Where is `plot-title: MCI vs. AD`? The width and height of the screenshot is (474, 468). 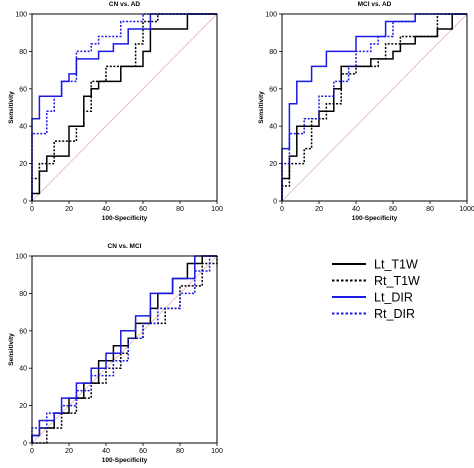 plot-title: MCI vs. AD is located at coordinates (375, 4).